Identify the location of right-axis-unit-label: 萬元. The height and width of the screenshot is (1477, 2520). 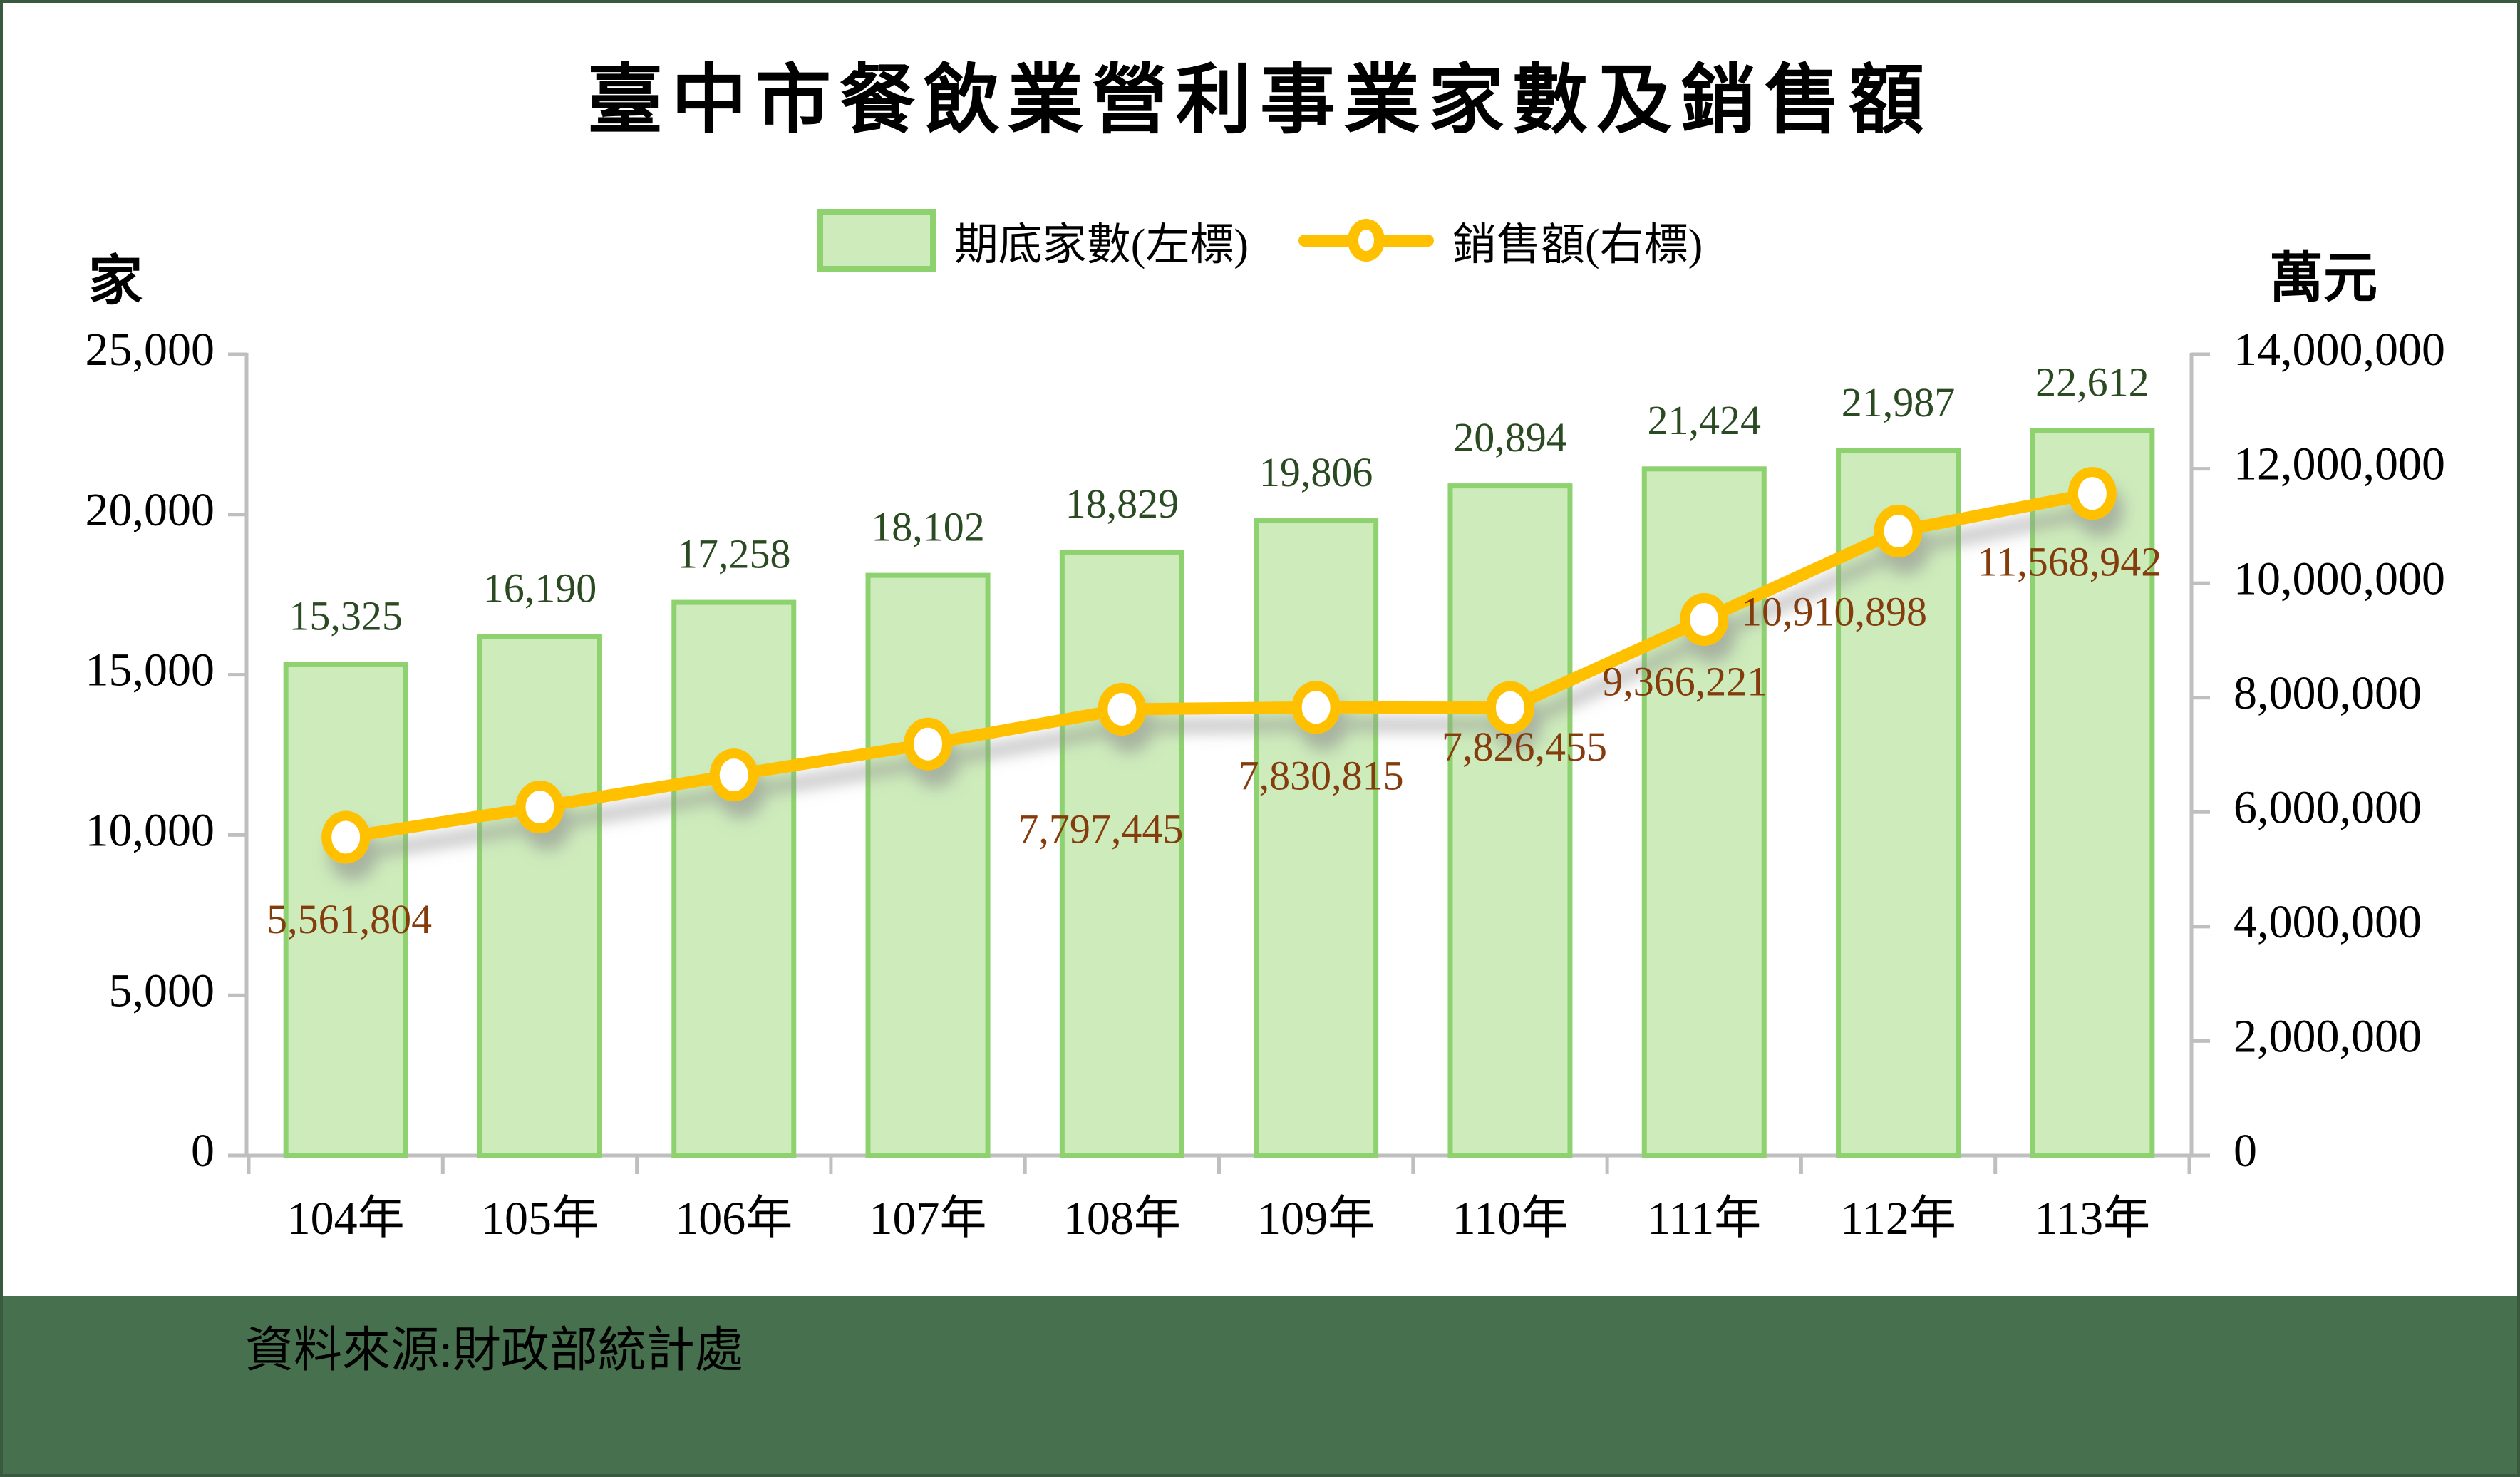
(2323, 279).